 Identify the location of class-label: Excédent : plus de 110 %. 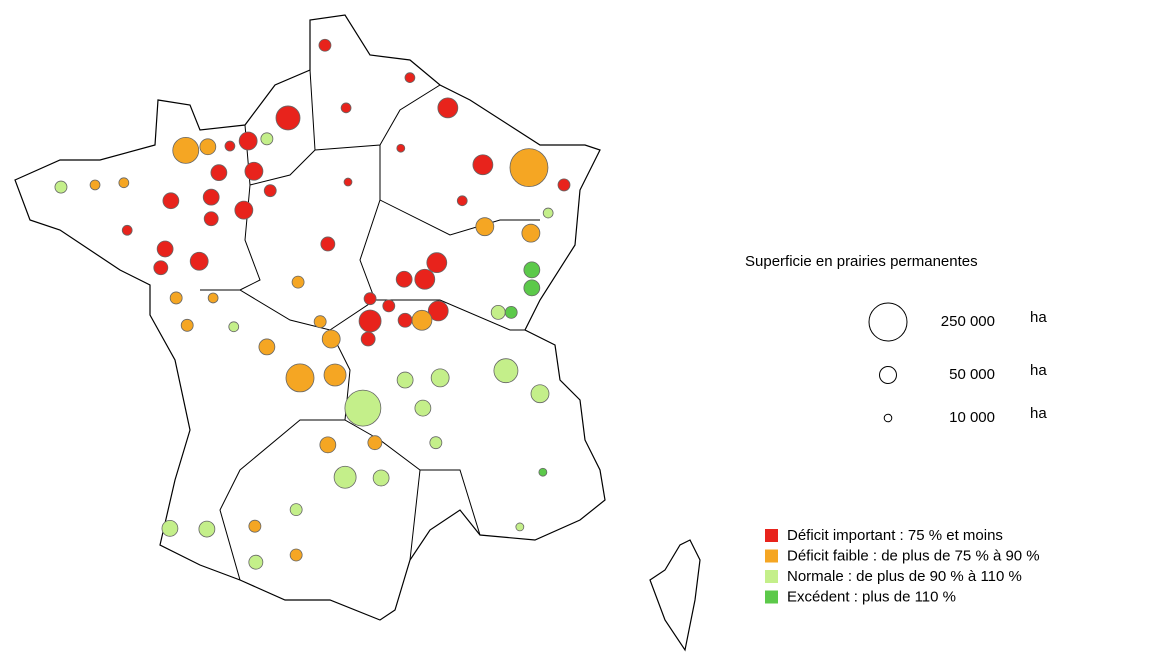
(871, 596).